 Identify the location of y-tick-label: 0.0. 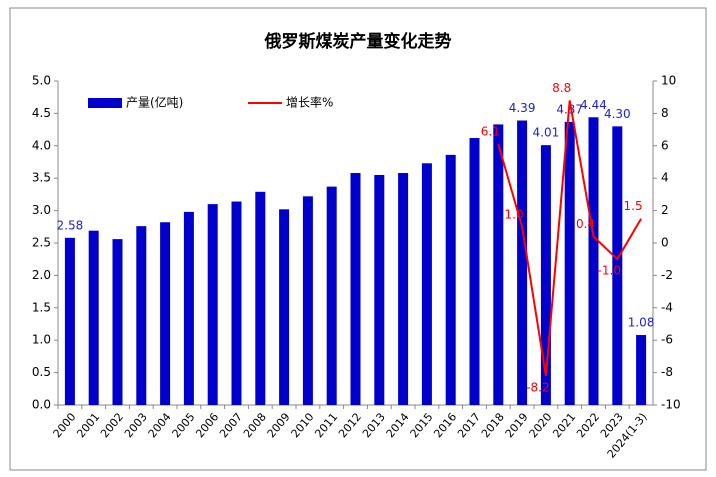
(41, 405).